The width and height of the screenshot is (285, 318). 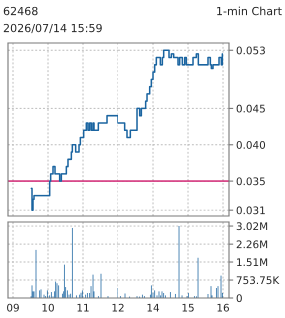 What do you see at coordinates (223, 308) in the screenshot?
I see `x-tick-label: 16` at bounding box center [223, 308].